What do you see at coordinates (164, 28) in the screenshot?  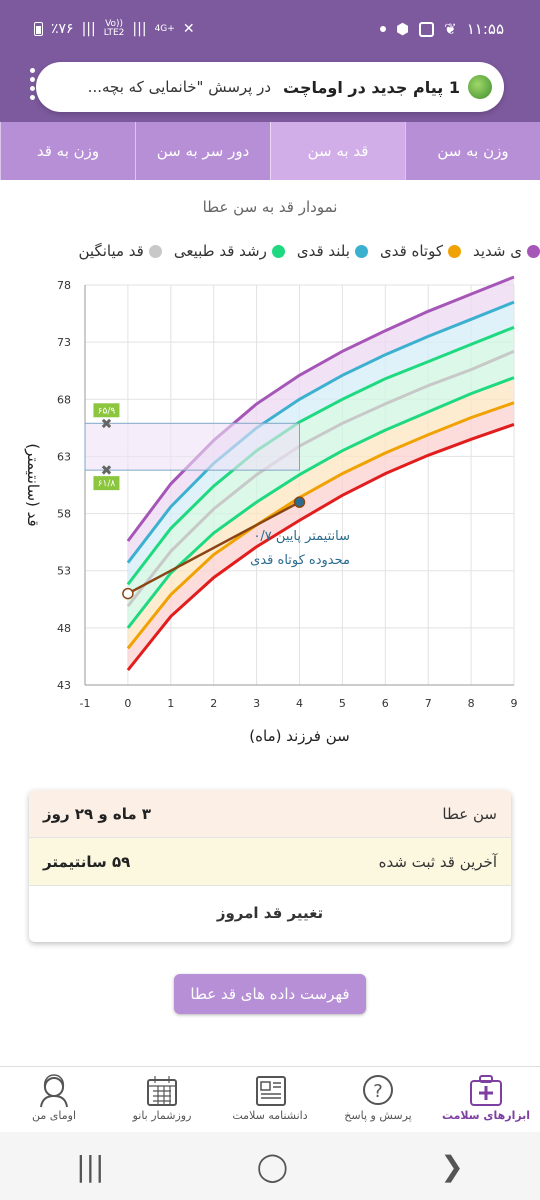 I see `network-4g: 4G+` at bounding box center [164, 28].